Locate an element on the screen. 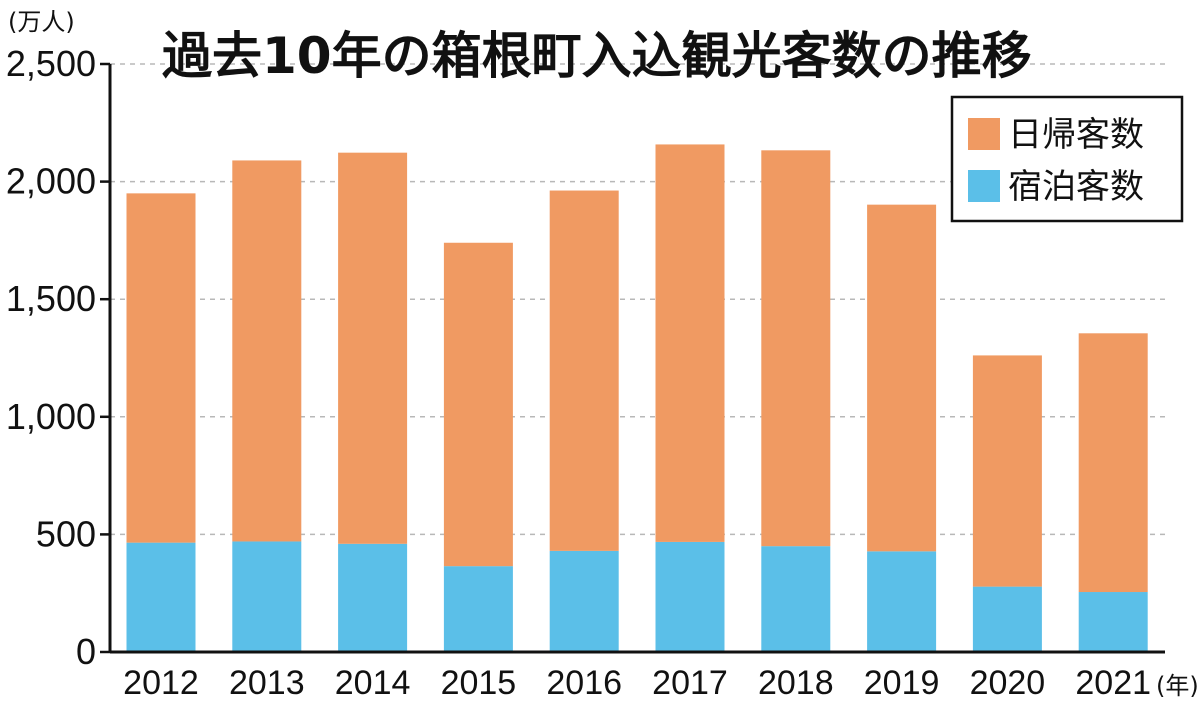  y-tick-label: 1,000 is located at coordinates (51, 416).